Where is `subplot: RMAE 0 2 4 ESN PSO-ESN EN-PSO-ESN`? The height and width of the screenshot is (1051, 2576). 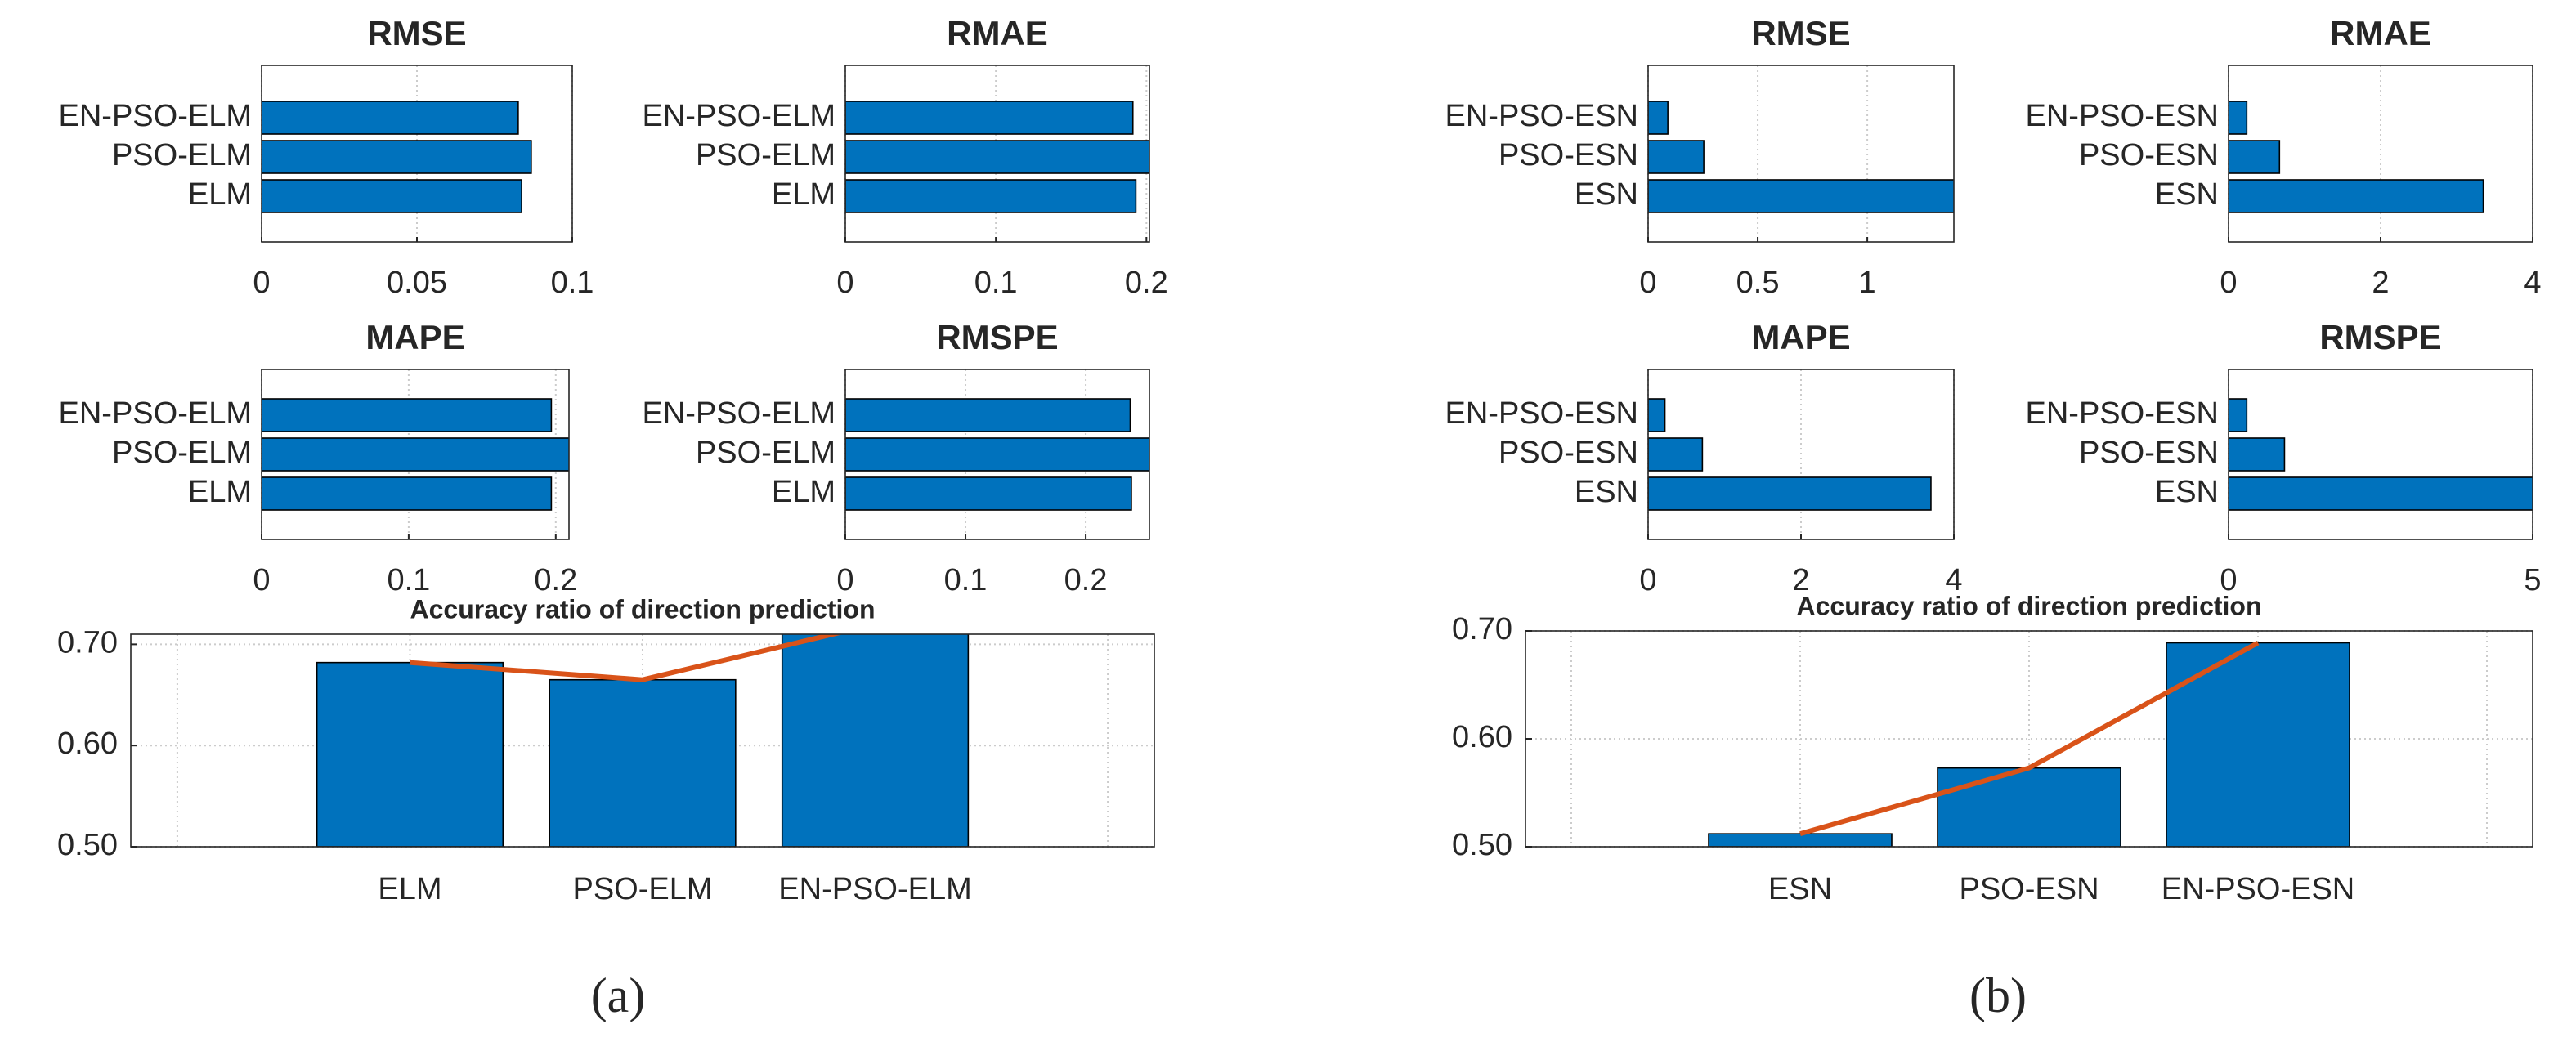 subplot: RMAE 0 2 4 ESN PSO-ESN EN-PSO-ESN is located at coordinates (2284, 157).